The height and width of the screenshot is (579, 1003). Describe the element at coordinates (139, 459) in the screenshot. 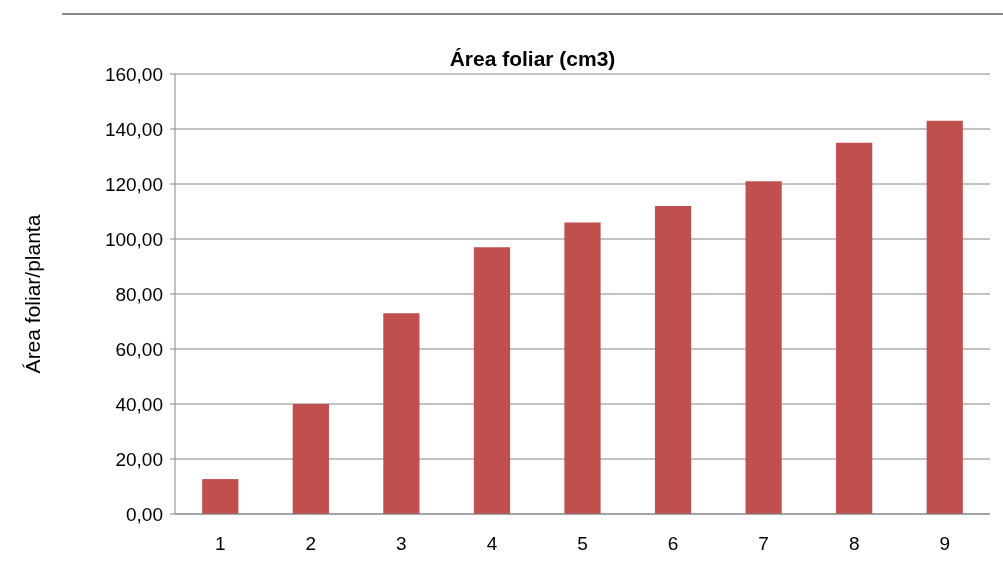

I see `y-tick-label: 20,00` at that location.